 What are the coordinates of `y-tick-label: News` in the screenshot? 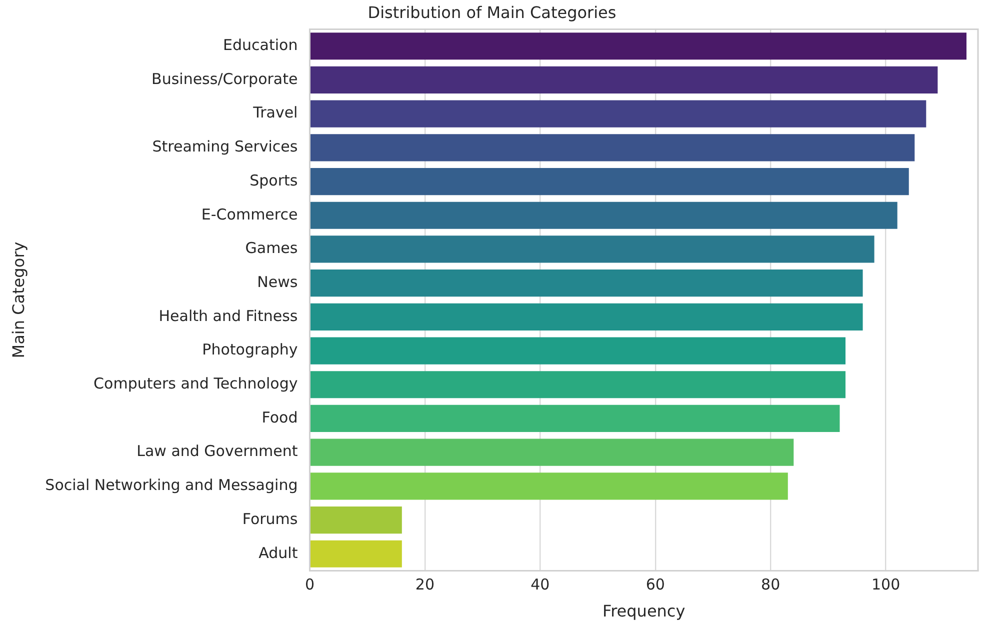 It's located at (277, 281).